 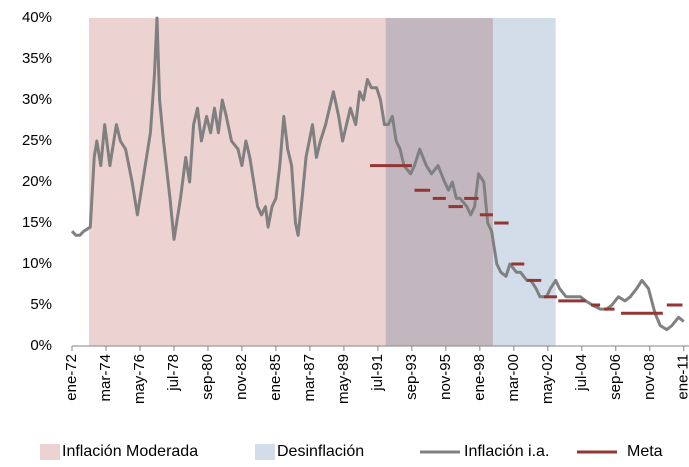 I want to click on y-tick-label: 30%, so click(x=37, y=99).